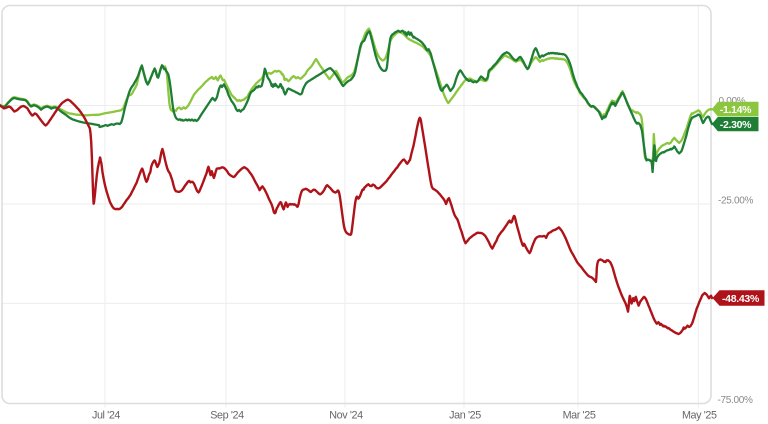  Describe the element at coordinates (736, 400) in the screenshot. I see `svg-text: -75.00%` at that location.